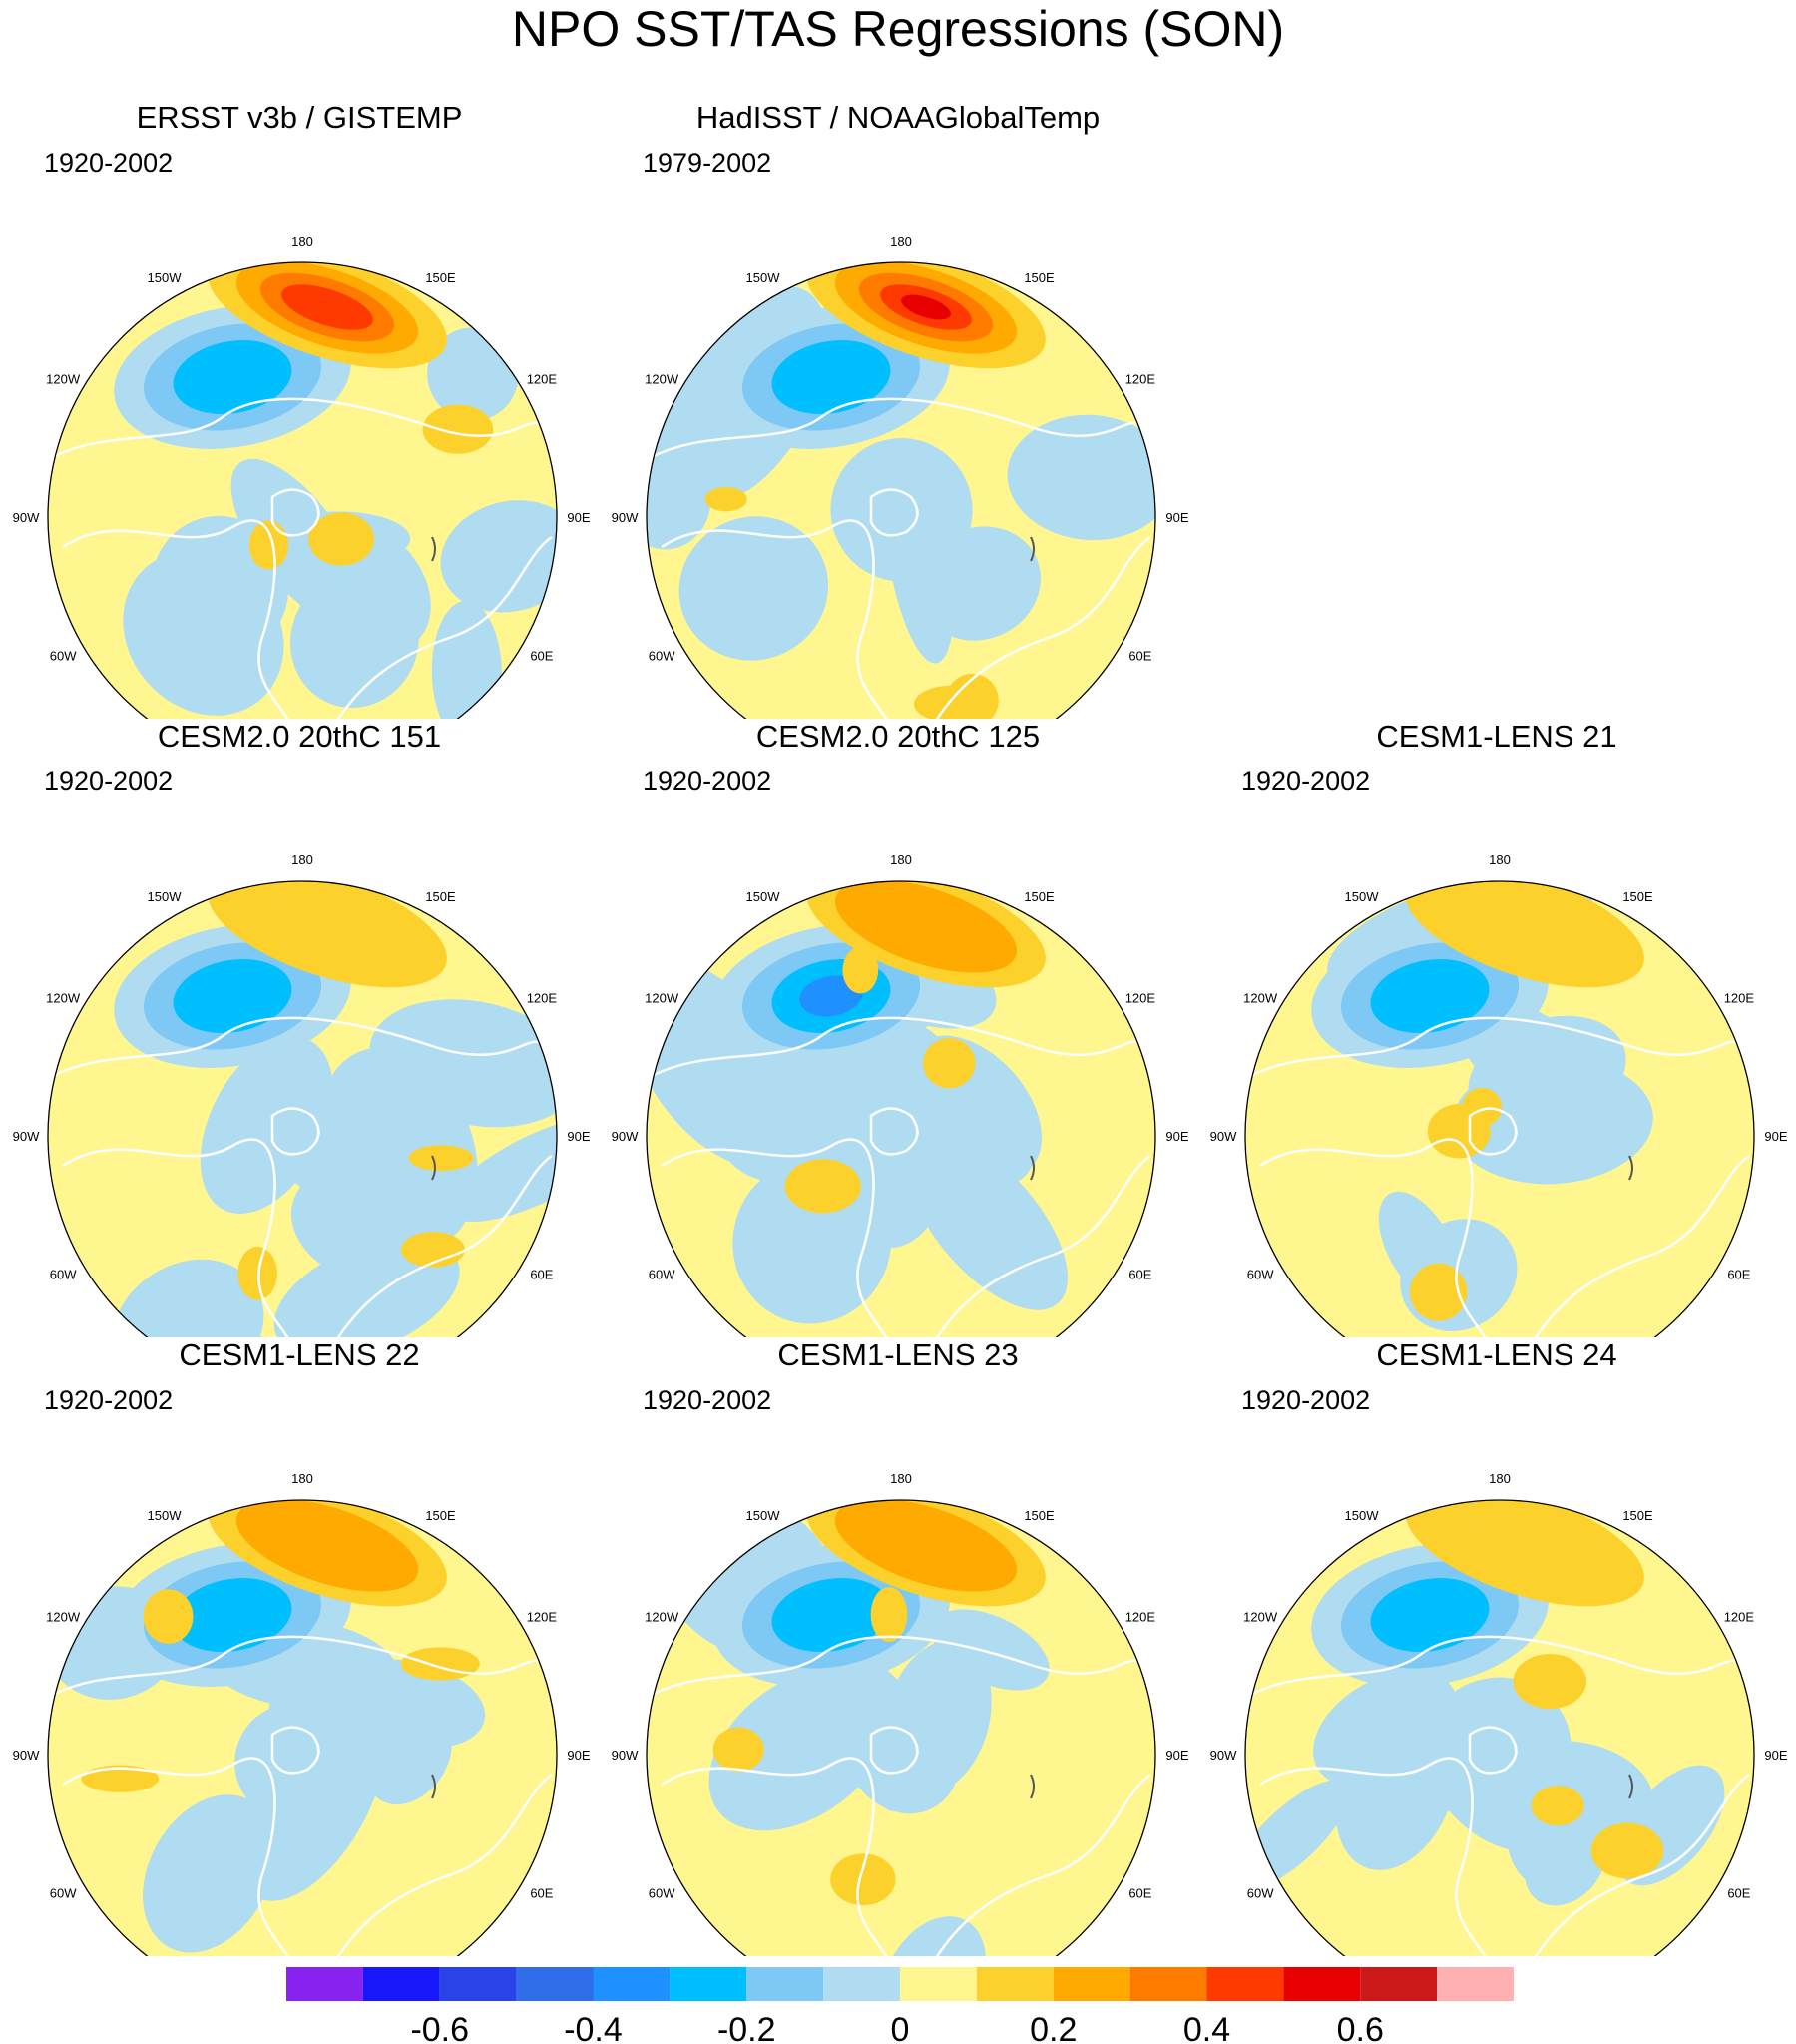 The width and height of the screenshot is (1796, 2044). I want to click on panel-title: HadISST / NOAAGlobalTemp, so click(898, 117).